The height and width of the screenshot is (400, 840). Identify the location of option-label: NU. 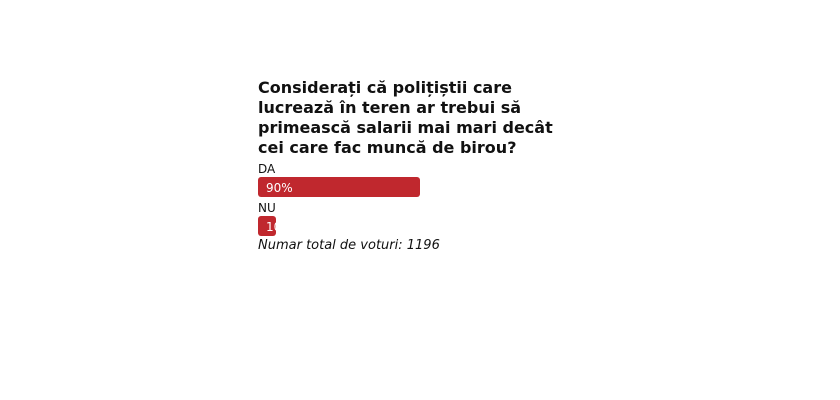
(267, 208).